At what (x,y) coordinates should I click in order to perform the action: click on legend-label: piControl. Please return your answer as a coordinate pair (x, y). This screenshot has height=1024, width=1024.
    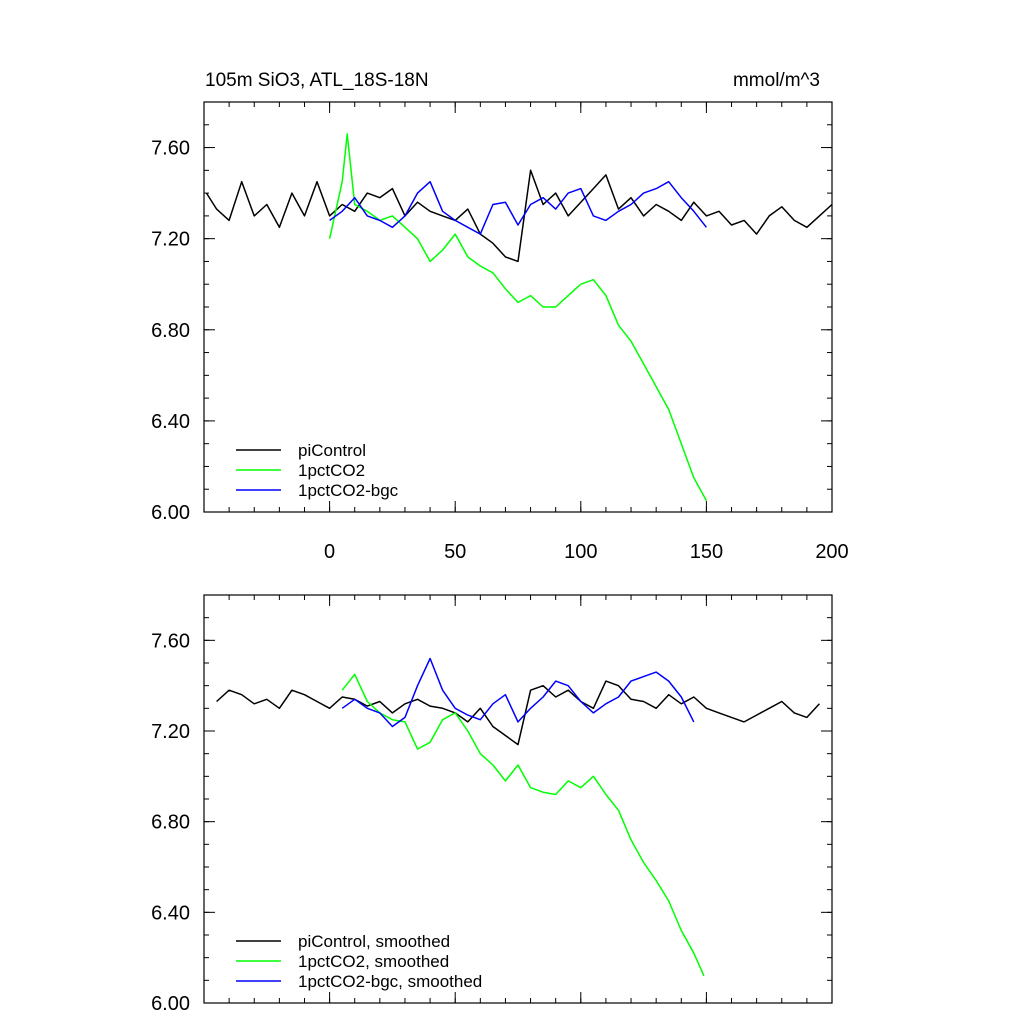
    Looking at the image, I should click on (332, 450).